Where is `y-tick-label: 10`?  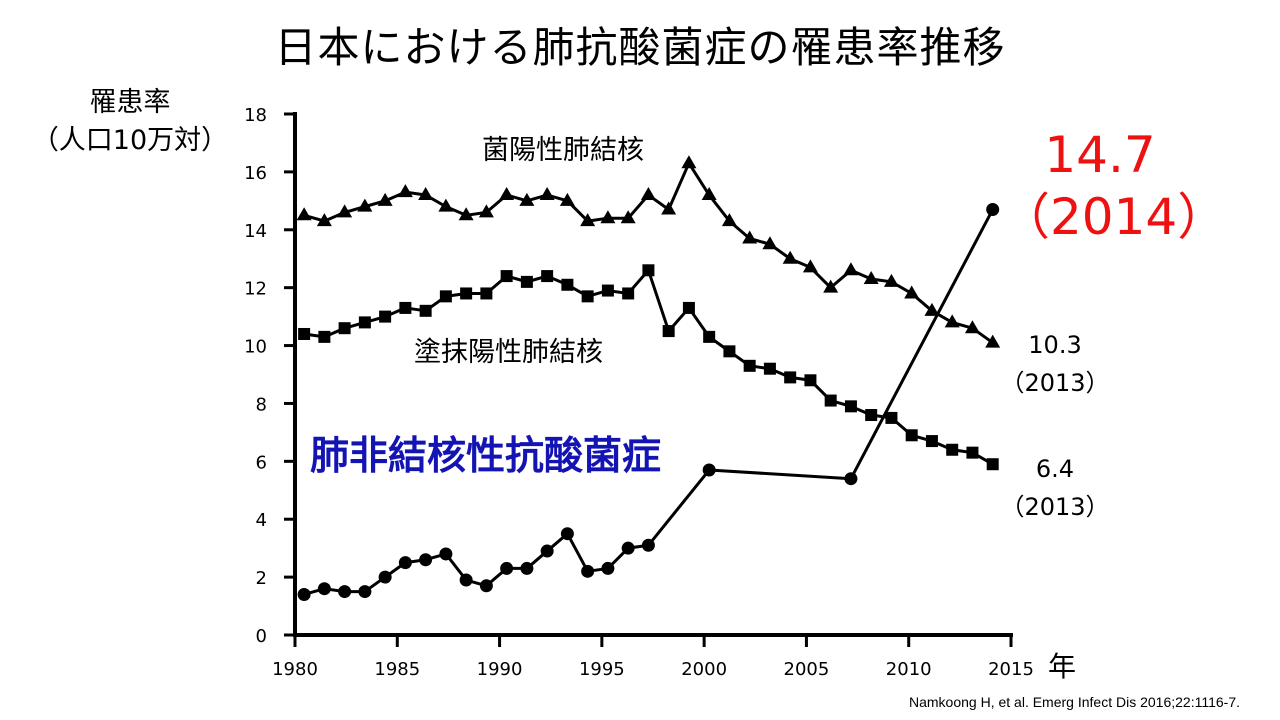 y-tick-label: 10 is located at coordinates (255, 347).